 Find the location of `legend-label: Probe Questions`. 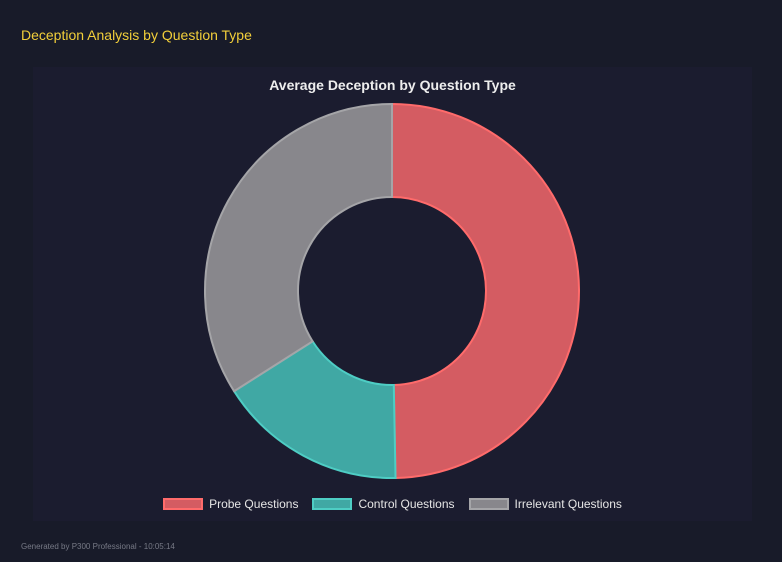

legend-label: Probe Questions is located at coordinates (254, 504).